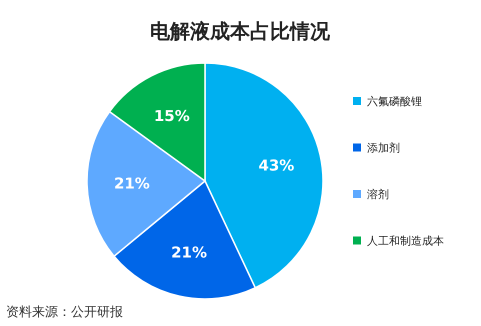 This screenshot has width=481, height=326. What do you see at coordinates (394, 101) in the screenshot?
I see `legend-label: 六氟磷酸锂` at bounding box center [394, 101].